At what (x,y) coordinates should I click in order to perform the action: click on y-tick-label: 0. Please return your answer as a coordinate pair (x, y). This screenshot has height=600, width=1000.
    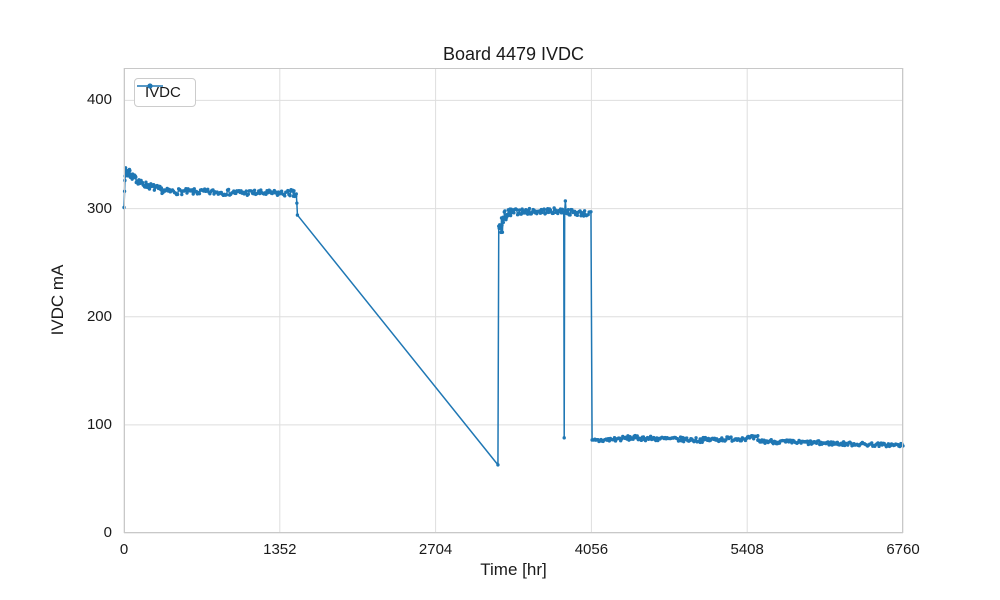
    Looking at the image, I should click on (107, 532).